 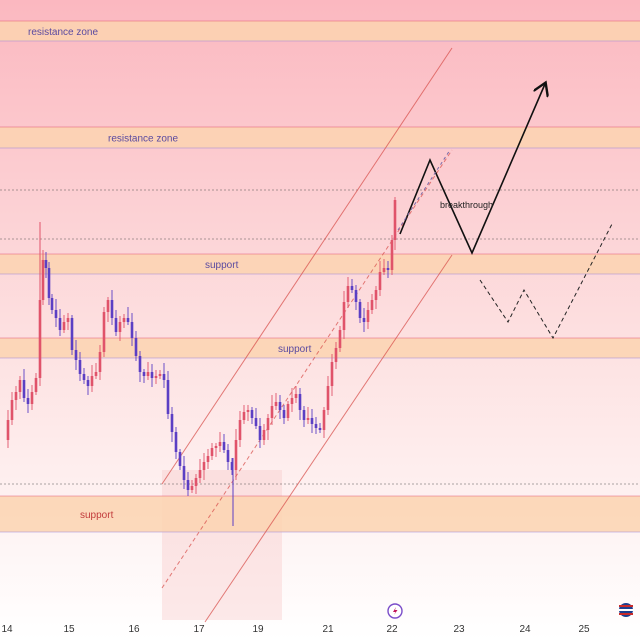 What do you see at coordinates (392, 629) in the screenshot?
I see `x-tick-label: 22` at bounding box center [392, 629].